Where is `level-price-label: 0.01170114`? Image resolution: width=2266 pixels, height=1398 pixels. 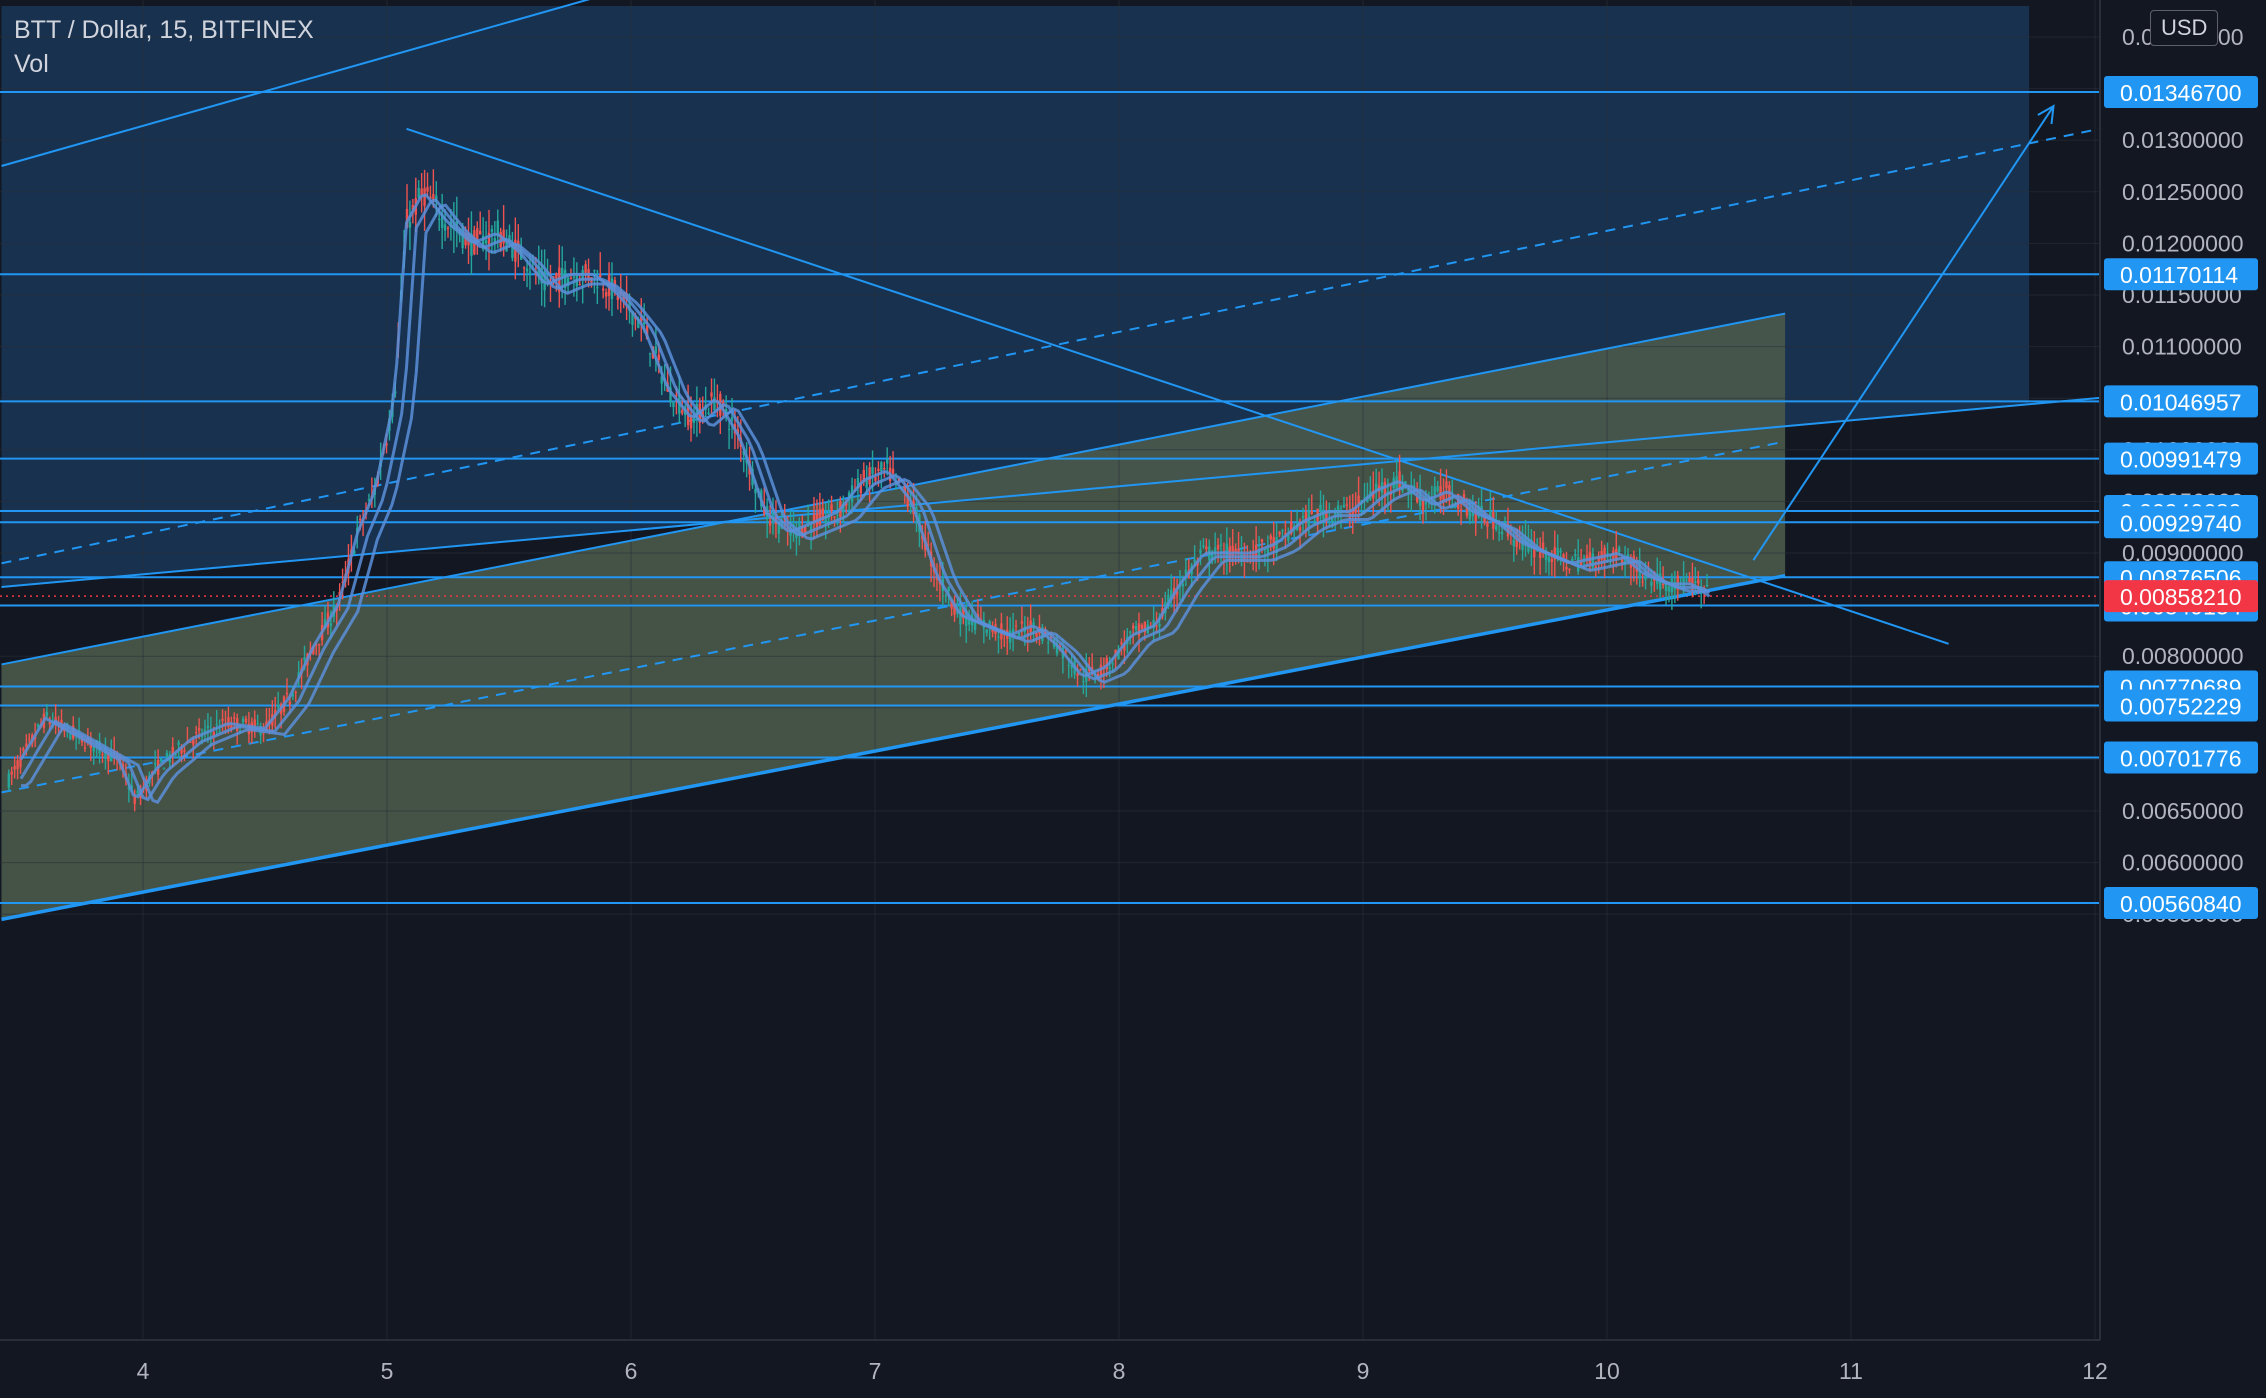 level-price-label: 0.01170114 is located at coordinates (2179, 275).